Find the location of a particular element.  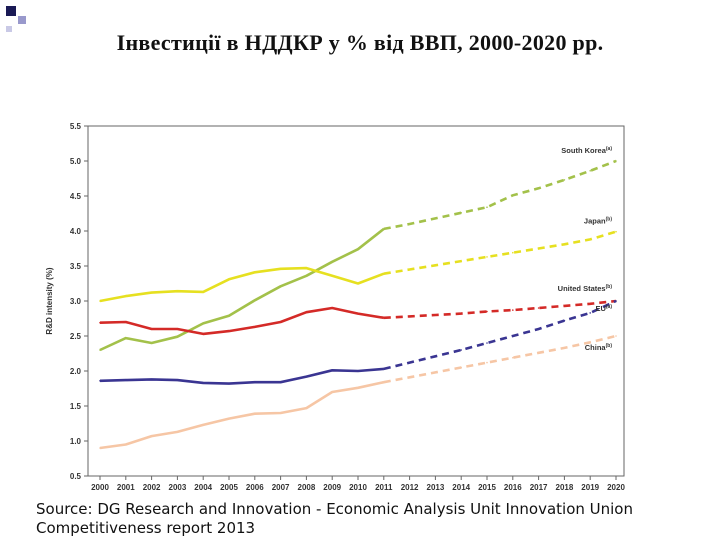

series-label-south-korea: South Korea(a) is located at coordinates (586, 150).